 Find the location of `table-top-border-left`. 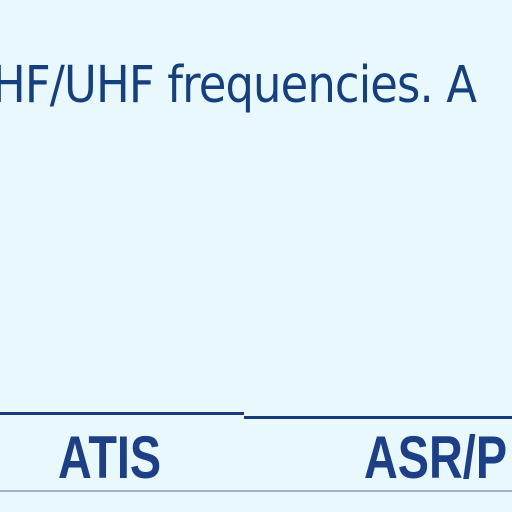

table-top-border-left is located at coordinates (122, 413).